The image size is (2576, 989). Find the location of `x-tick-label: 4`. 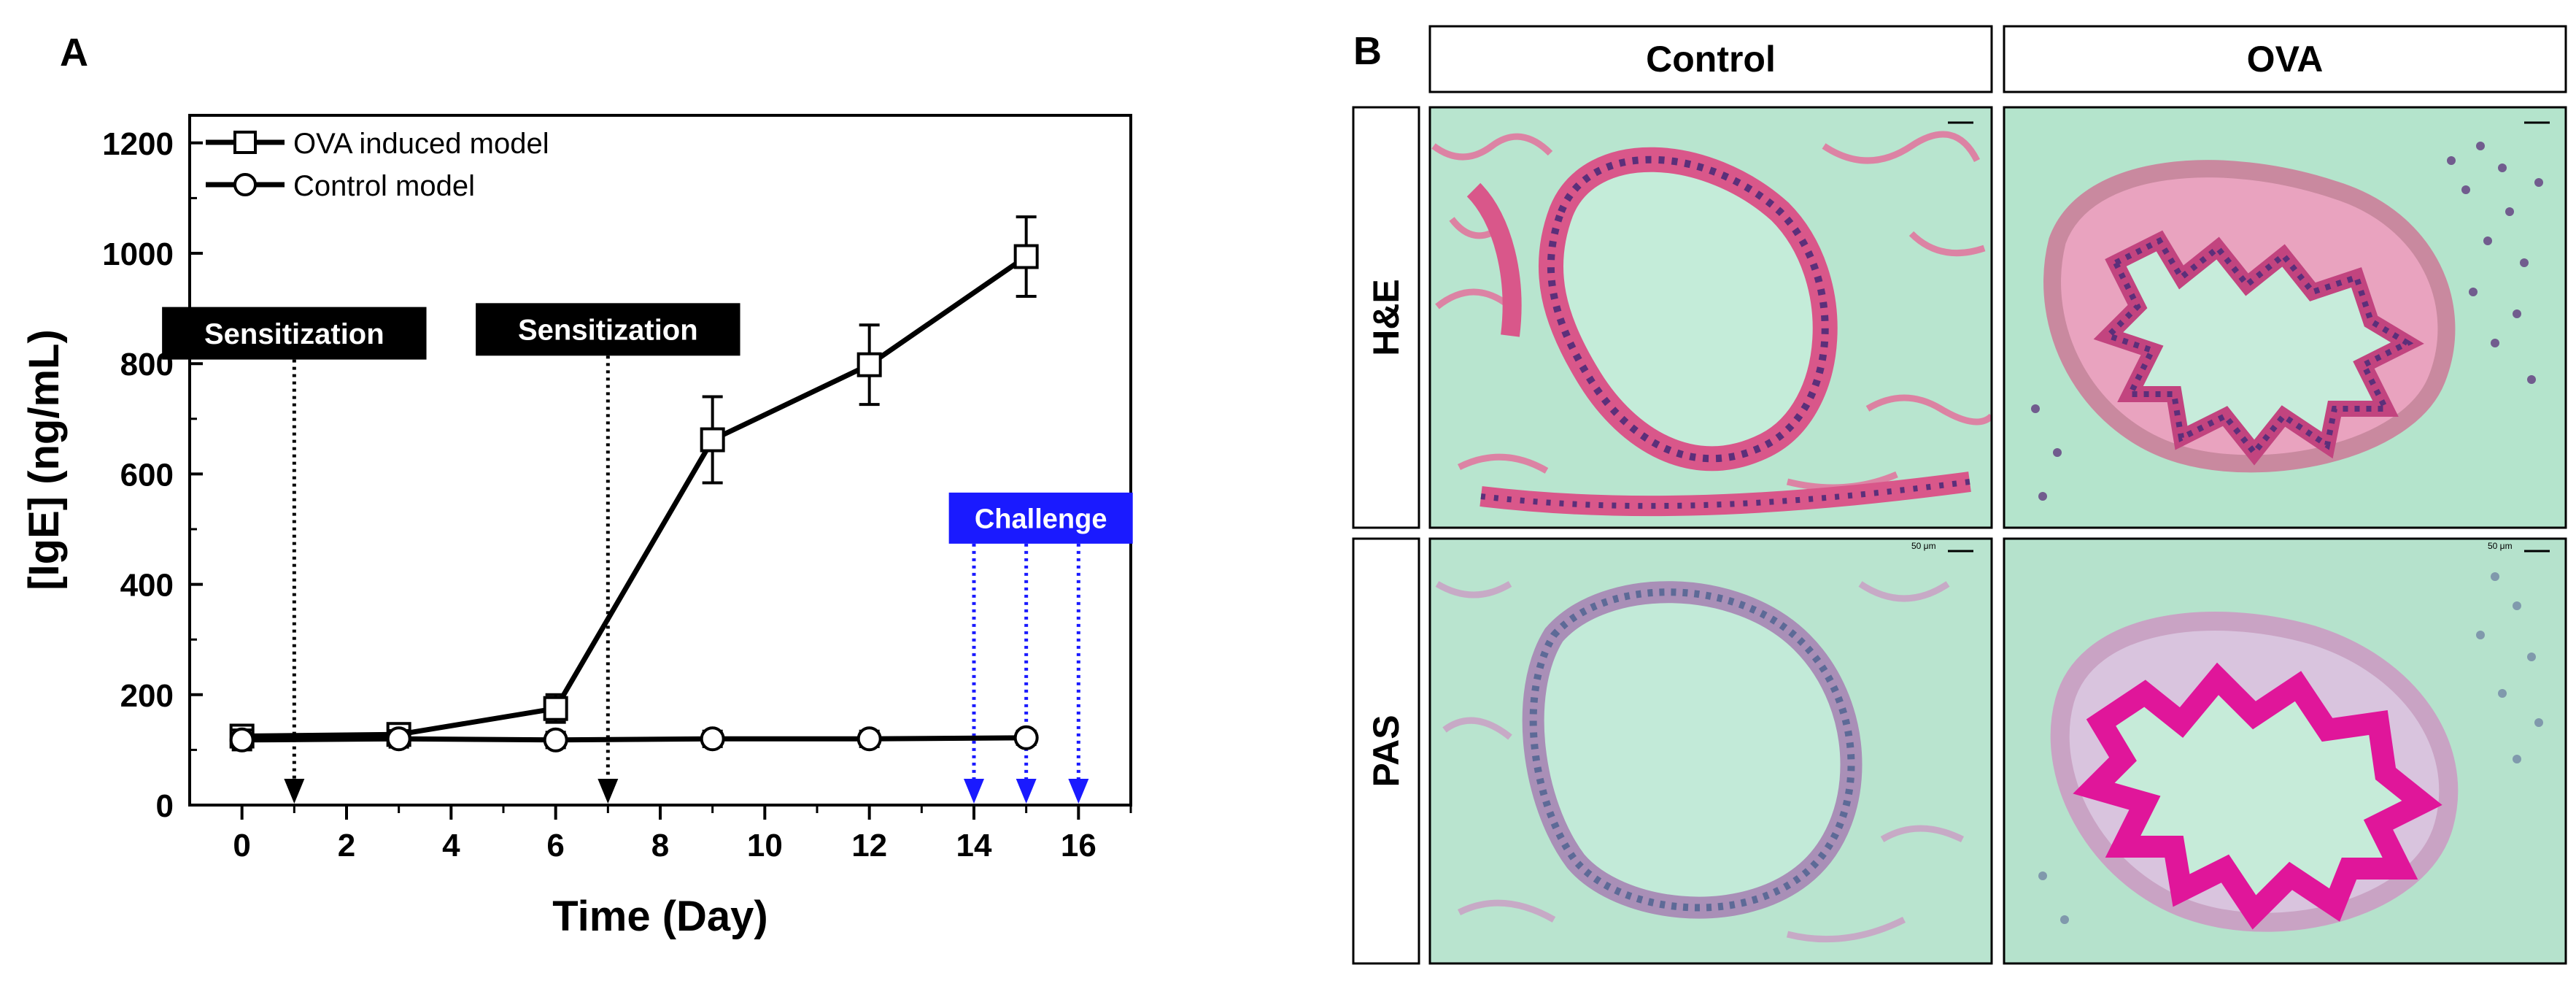

x-tick-label: 4 is located at coordinates (451, 845).